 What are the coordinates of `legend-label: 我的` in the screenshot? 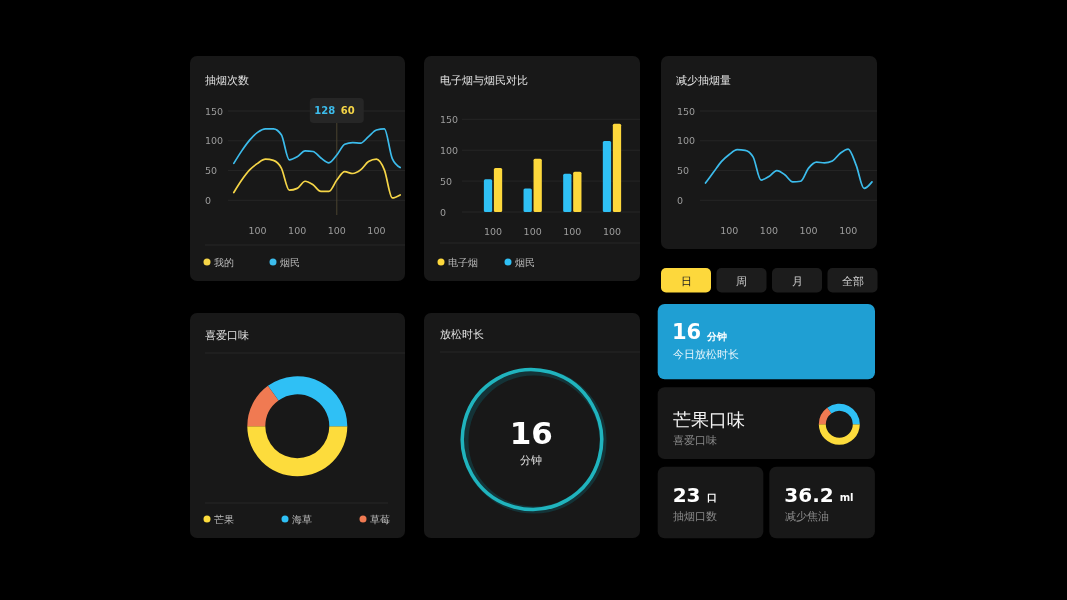 It's located at (224, 262).